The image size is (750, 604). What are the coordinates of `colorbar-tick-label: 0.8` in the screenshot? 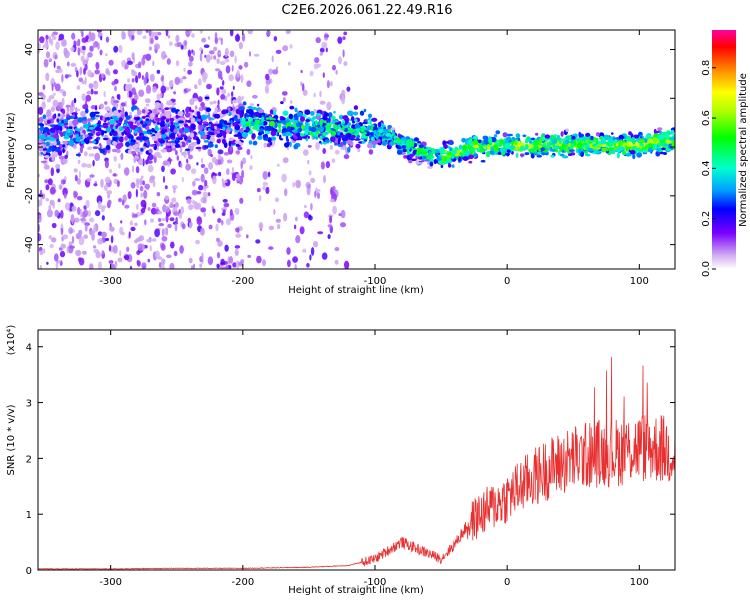 It's located at (706, 68).